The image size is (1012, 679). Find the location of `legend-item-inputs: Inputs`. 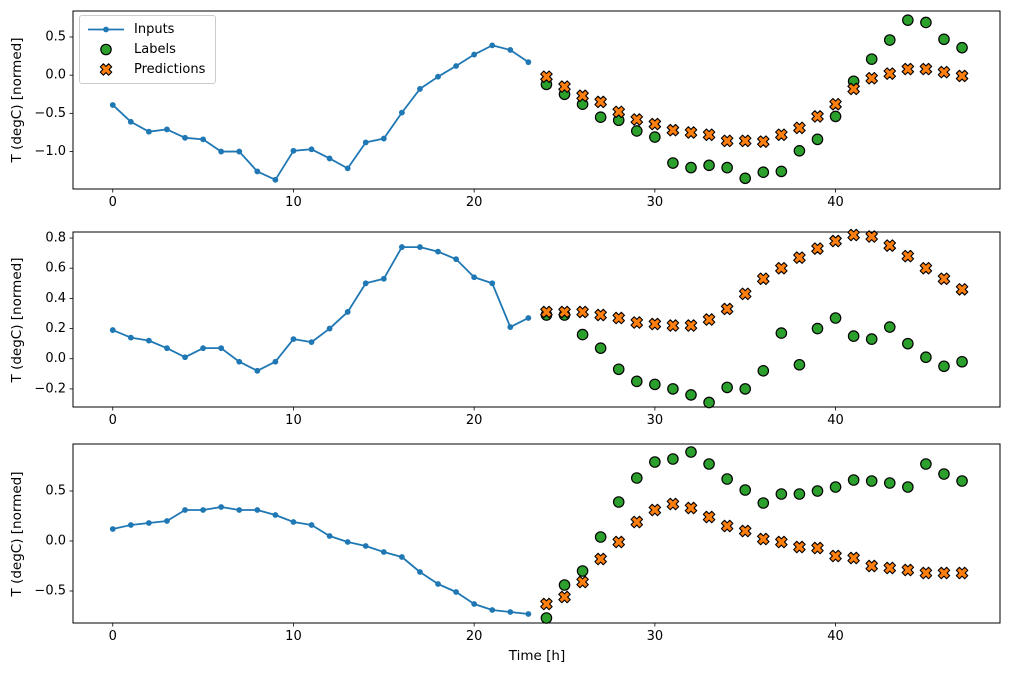

legend-item-inputs: Inputs is located at coordinates (146, 29).